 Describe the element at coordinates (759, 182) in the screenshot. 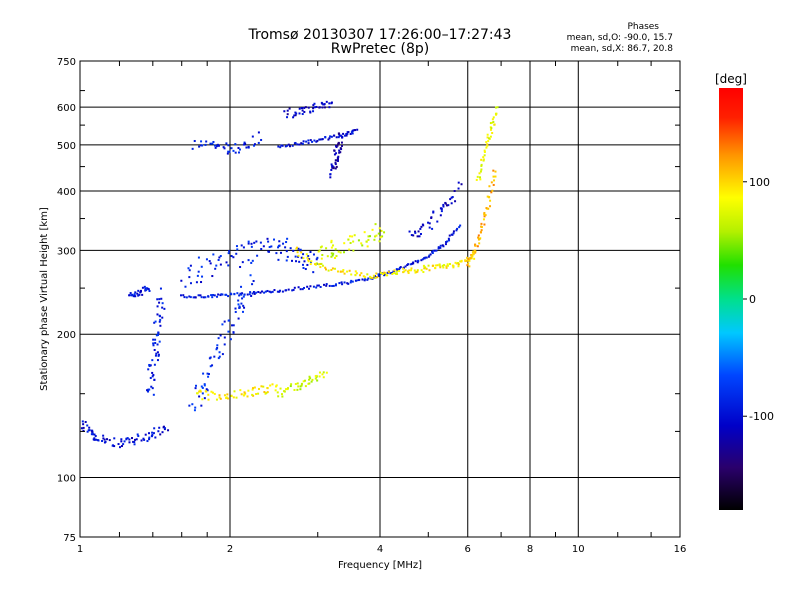

I see `colorbar-tick-label: 100` at that location.